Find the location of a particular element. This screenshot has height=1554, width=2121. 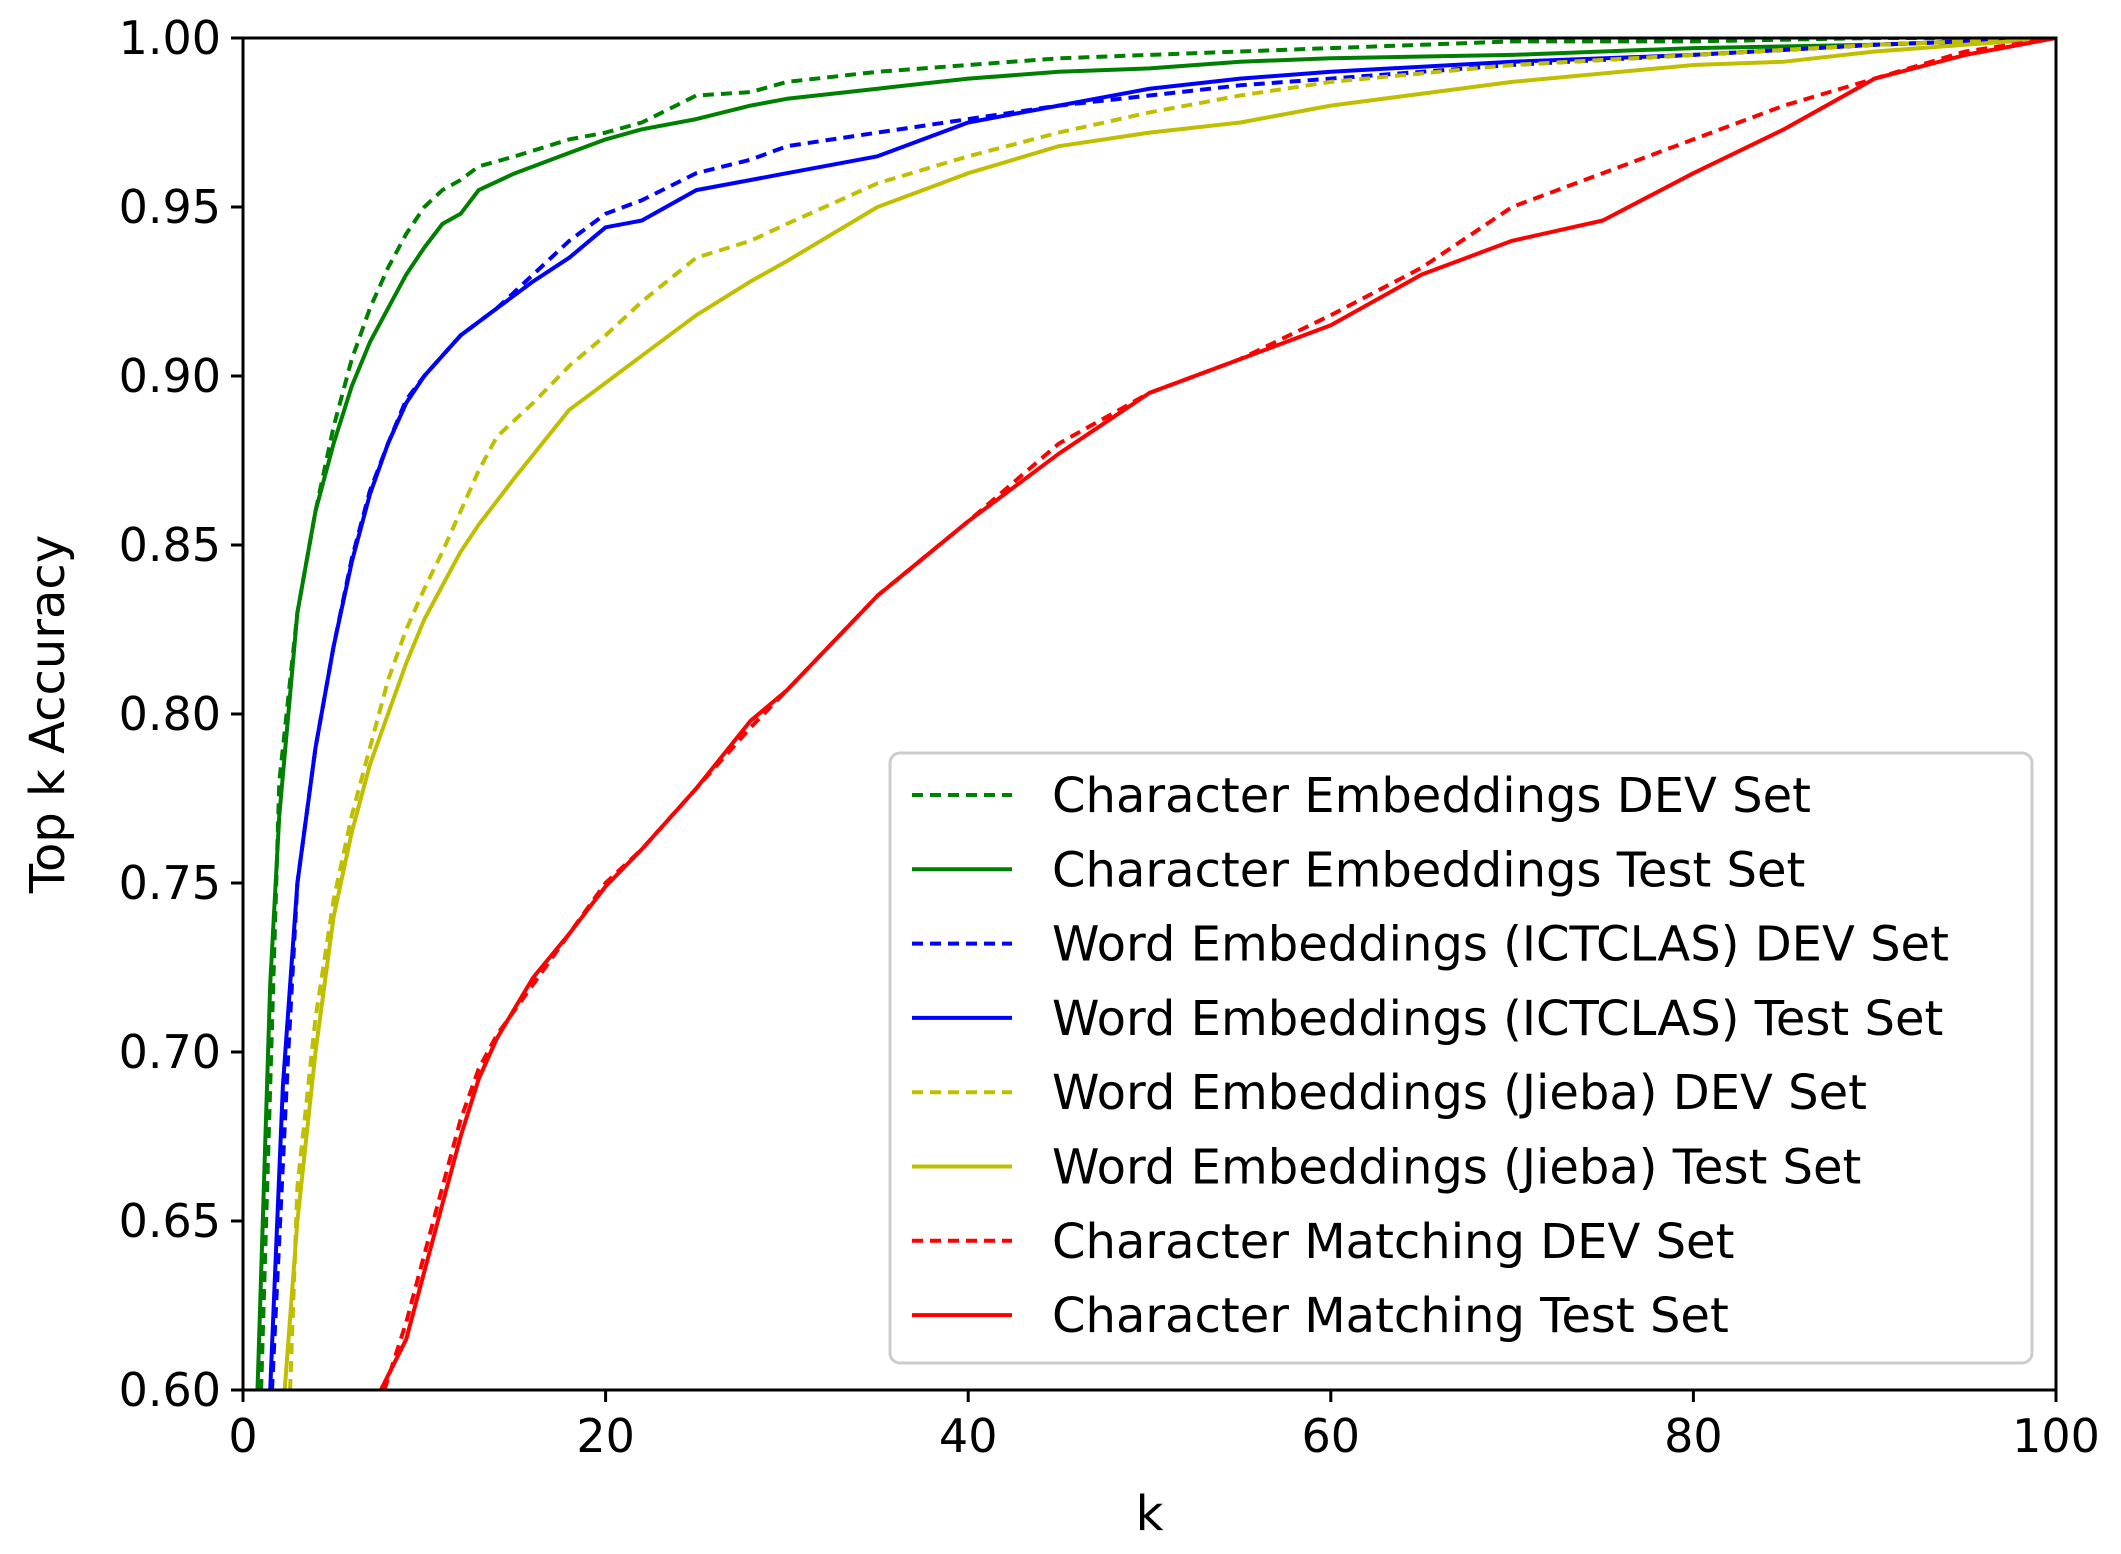

legend-label: Character Embeddings Test Set is located at coordinates (1428, 870).